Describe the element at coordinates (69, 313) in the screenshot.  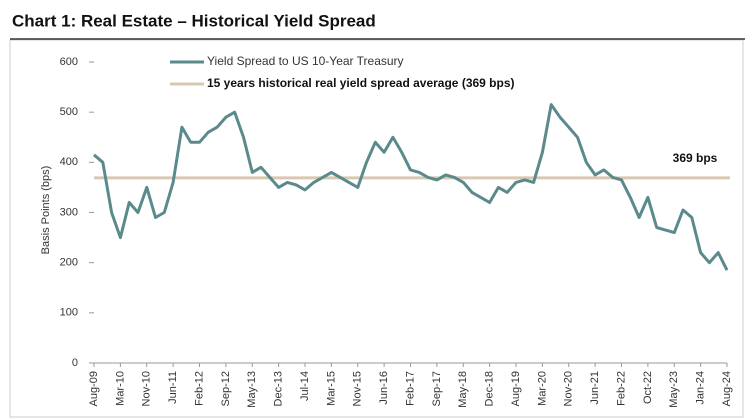
I see `y-tick-label: 100` at that location.